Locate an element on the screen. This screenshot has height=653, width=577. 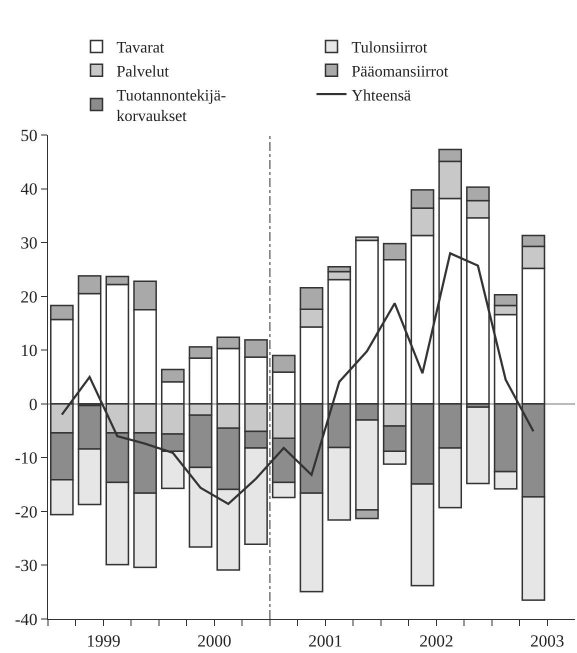
legend-label: Tuotannontekijä- korvaukset is located at coordinates (171, 106).